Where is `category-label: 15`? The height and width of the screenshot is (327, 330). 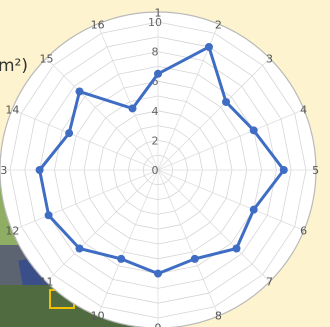
category-label: 15 is located at coordinates (47, 59).